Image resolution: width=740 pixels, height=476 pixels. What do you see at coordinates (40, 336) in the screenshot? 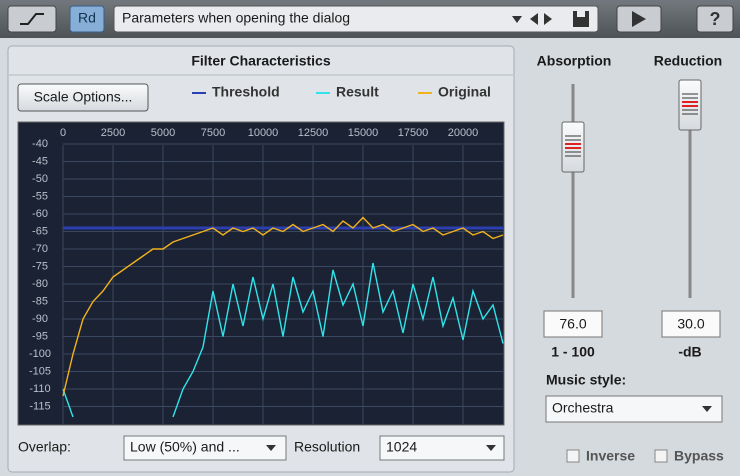
I see `y-tick-label: -95` at bounding box center [40, 336].